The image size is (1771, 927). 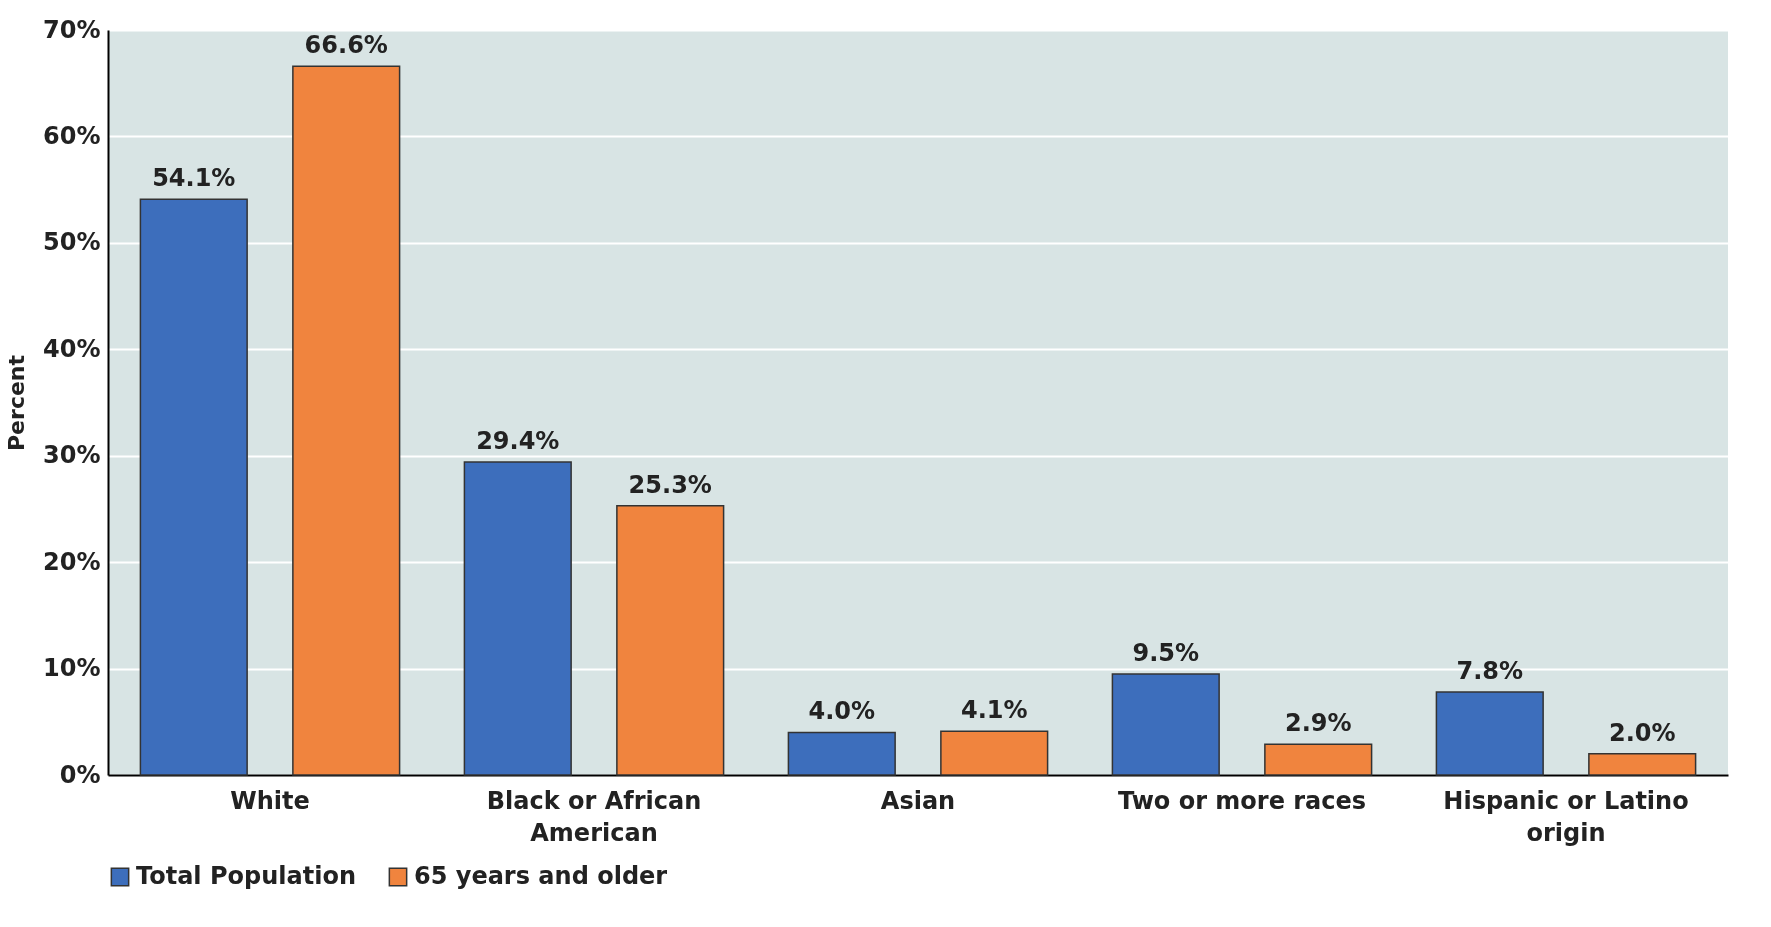 I want to click on y-tick-label: 30%, so click(x=72, y=455).